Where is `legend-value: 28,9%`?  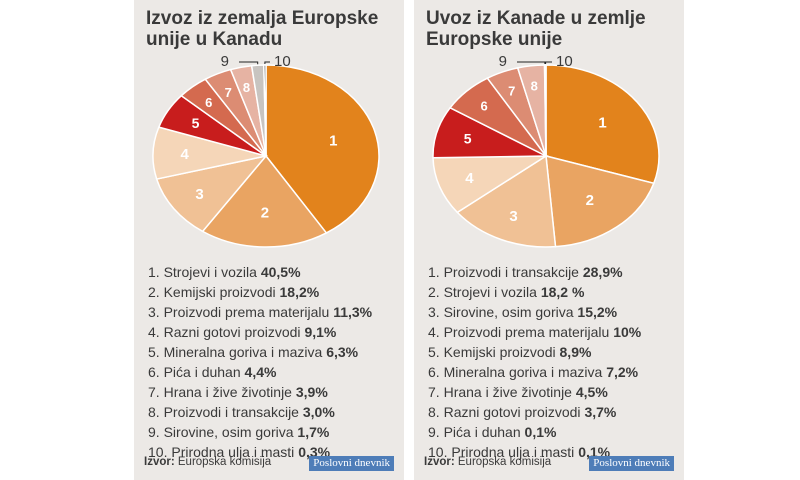
legend-value: 28,9% is located at coordinates (602, 272).